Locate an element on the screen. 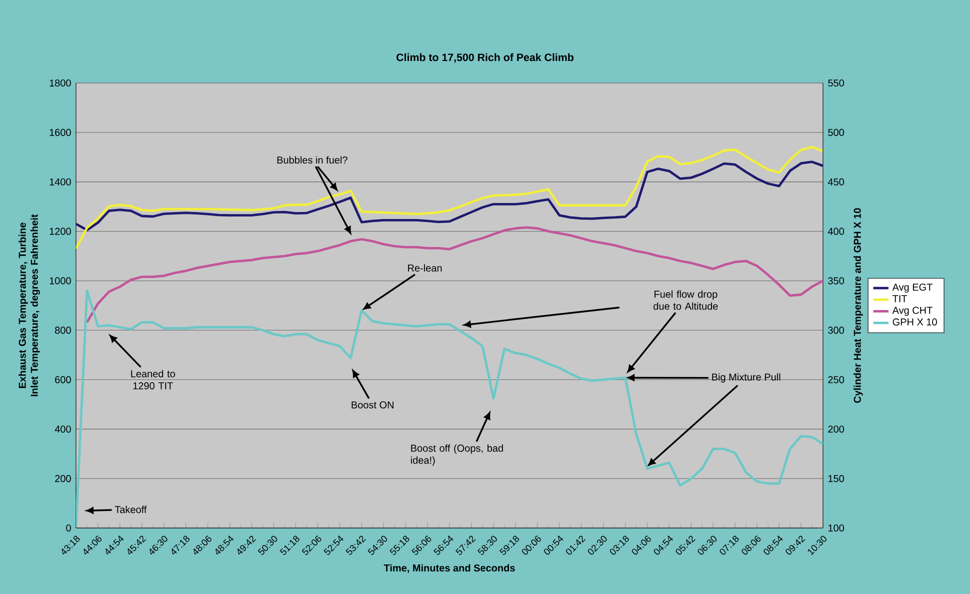 This screenshot has width=970, height=594. y2-tick-label: 100 is located at coordinates (836, 528).